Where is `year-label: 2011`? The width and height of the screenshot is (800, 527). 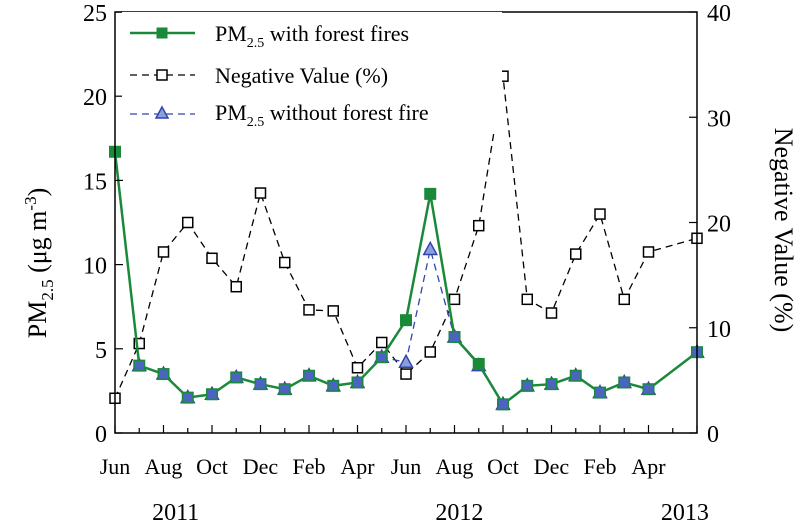 year-label: 2011 is located at coordinates (175, 513).